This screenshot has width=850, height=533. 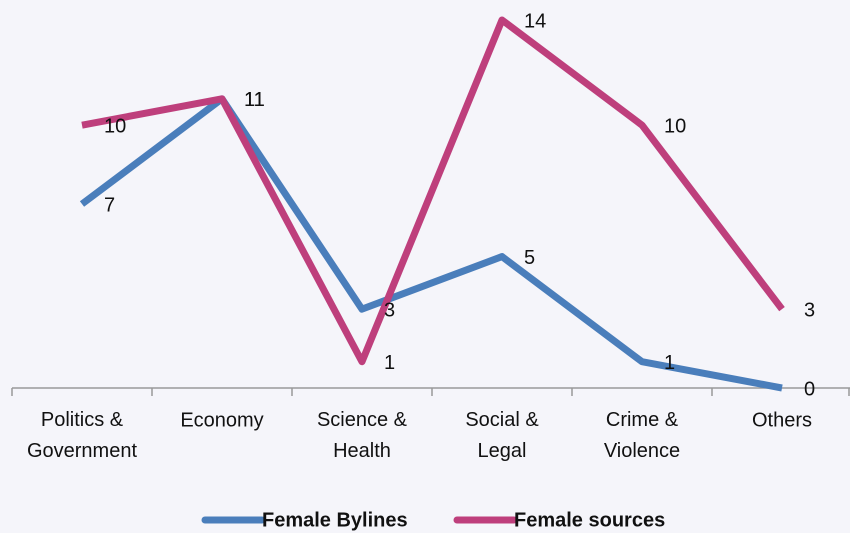 I want to click on x-tick-label-line: Violence, so click(x=642, y=451).